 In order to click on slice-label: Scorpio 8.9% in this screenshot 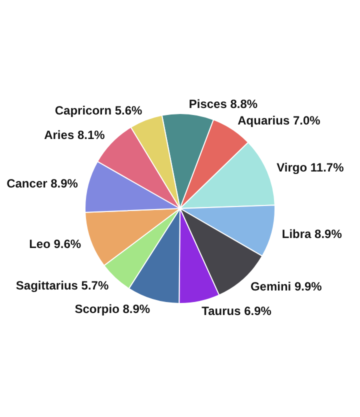, I will do `click(112, 309)`.